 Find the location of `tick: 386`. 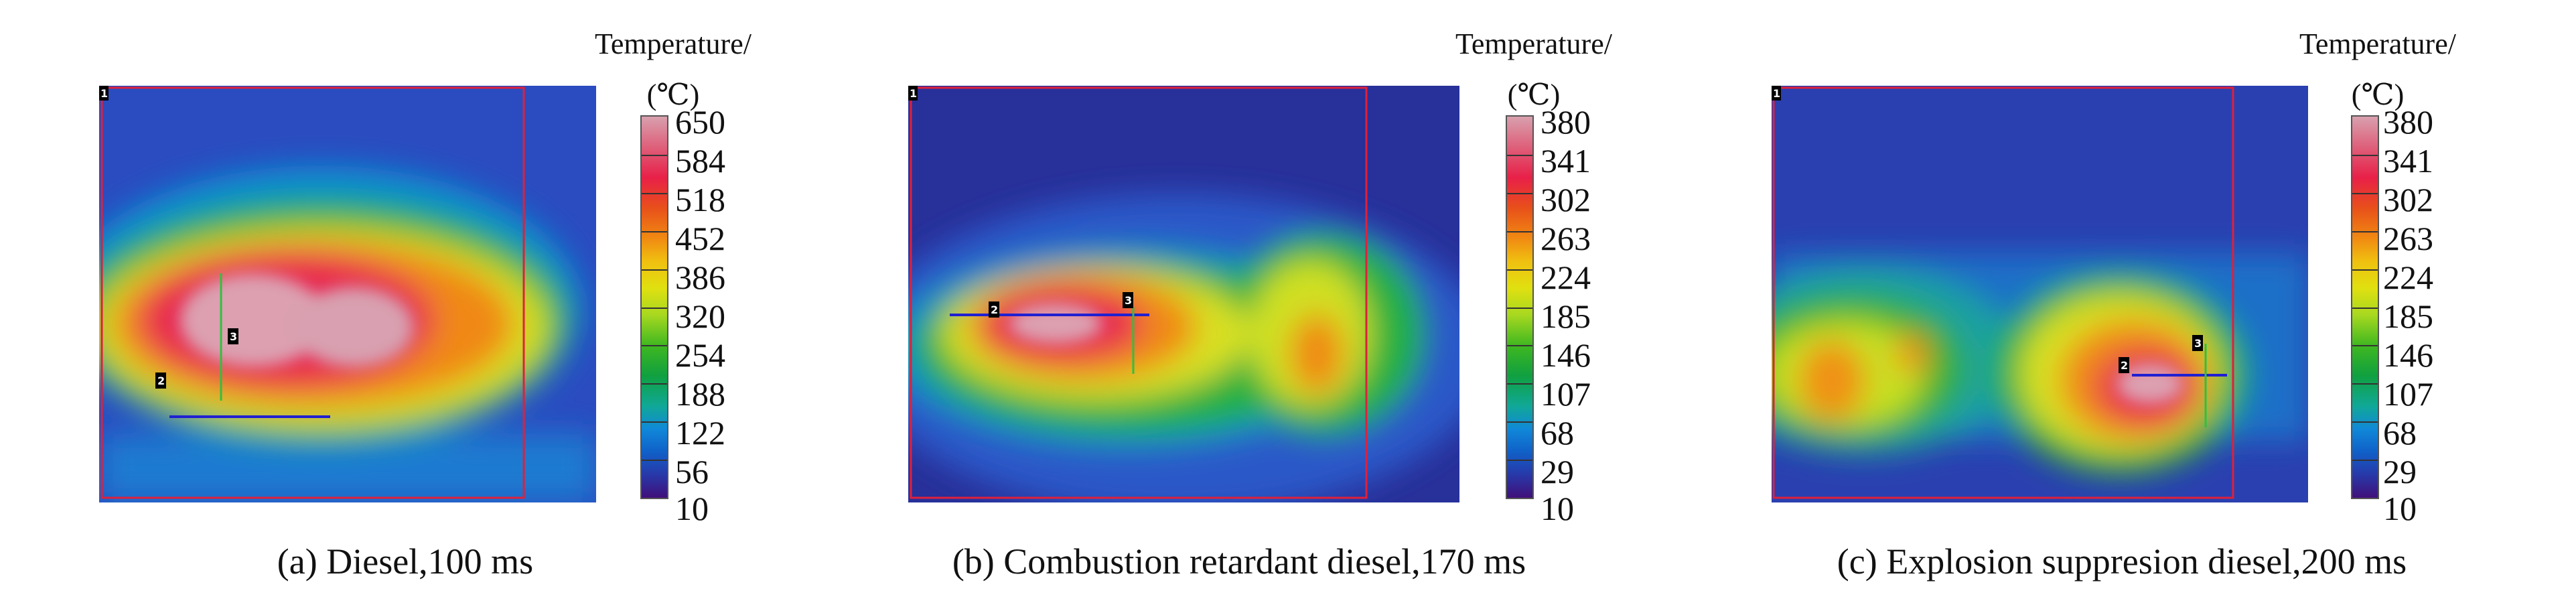

tick: 386 is located at coordinates (700, 278).